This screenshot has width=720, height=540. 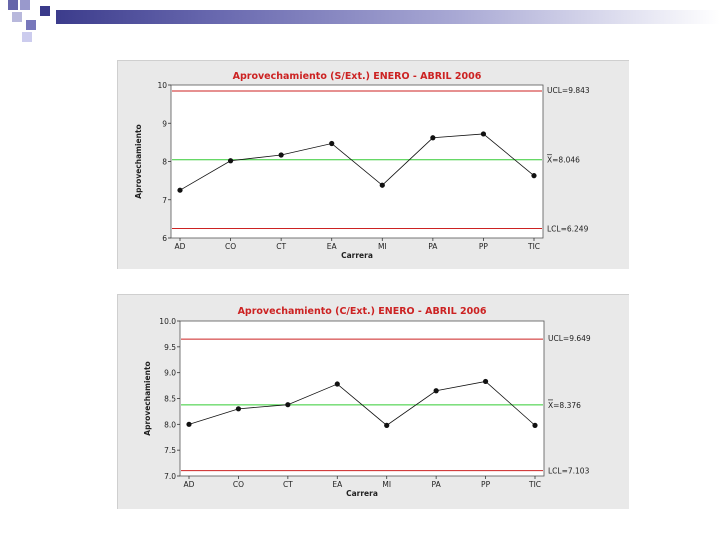 What do you see at coordinates (170, 373) in the screenshot?
I see `y-tick-label: 9.0` at bounding box center [170, 373].